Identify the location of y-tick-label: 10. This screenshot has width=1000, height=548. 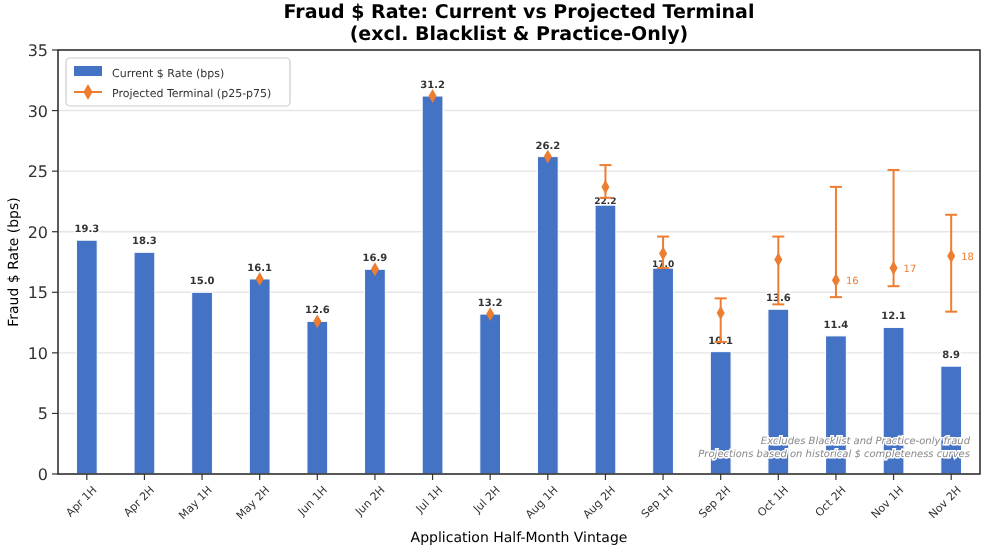
(37, 353).